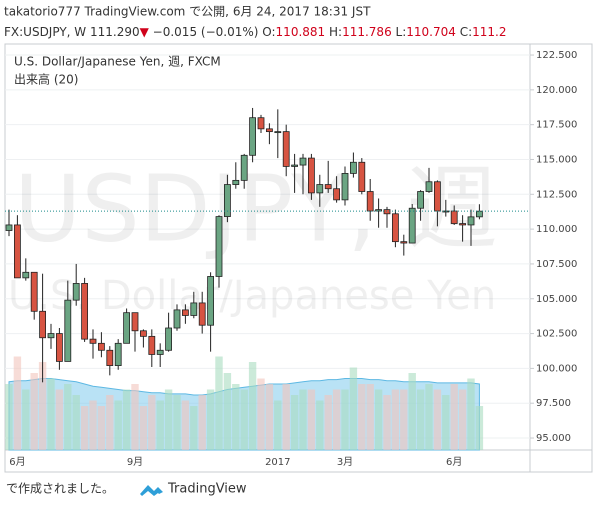 The image size is (594, 507). What do you see at coordinates (145, 32) in the screenshot?
I see `arrow: ▼` at bounding box center [145, 32].